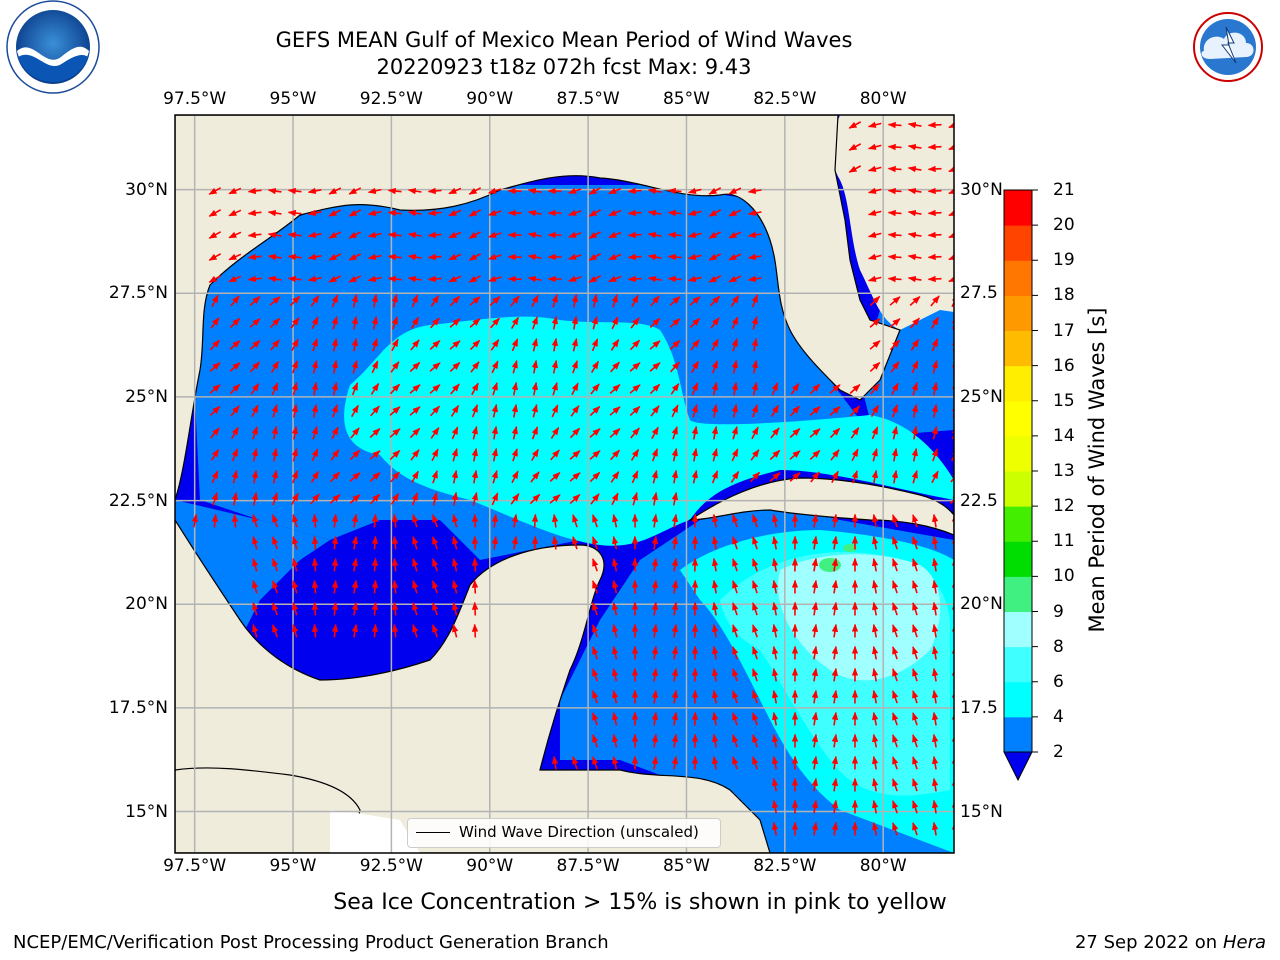  Describe the element at coordinates (1146, 942) in the screenshot. I see `stamp-date: 27 Sep 2022 on` at that location.